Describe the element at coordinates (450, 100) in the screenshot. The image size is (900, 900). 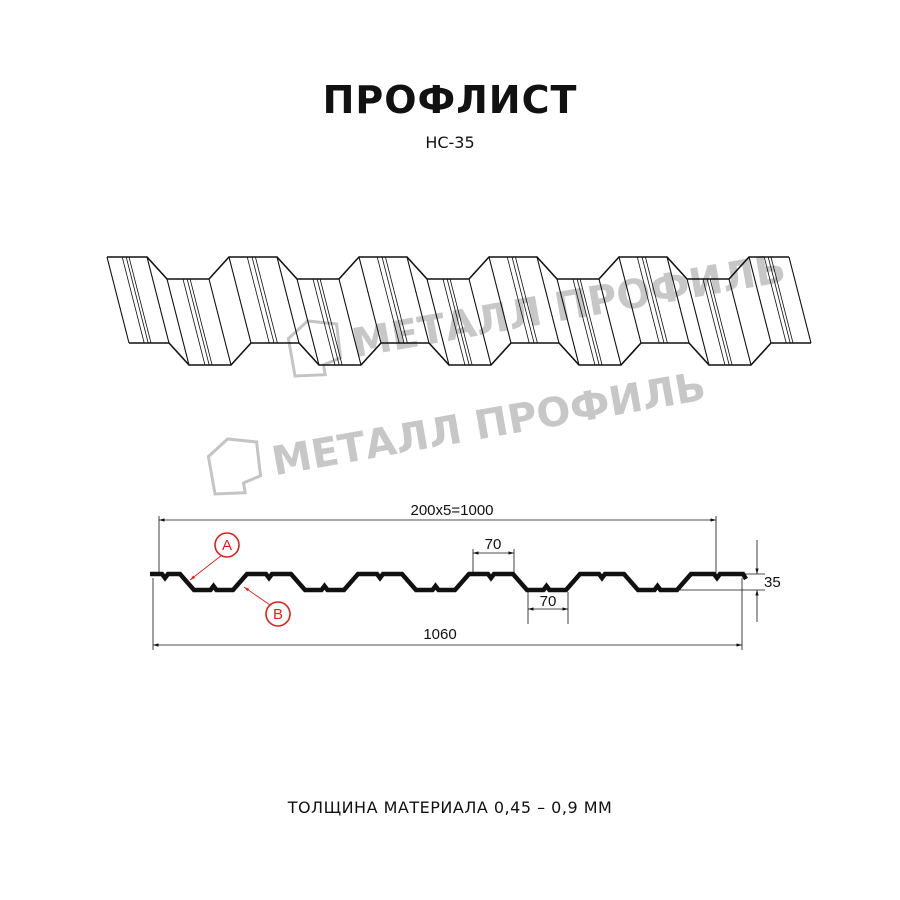
I see `page-title: ПРОФЛИСТ` at that location.